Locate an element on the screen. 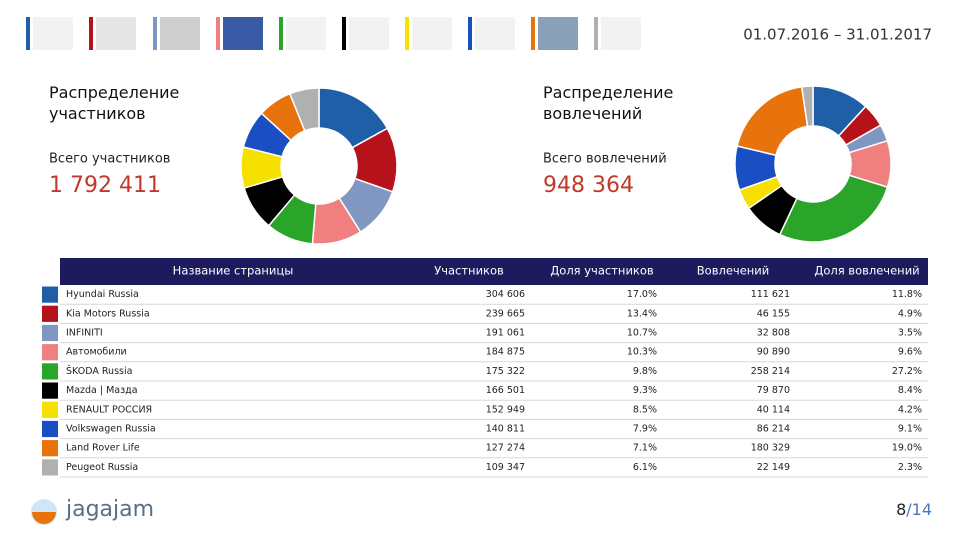 This screenshot has width=960, height=544. cell: 8.4% is located at coordinates (910, 390).